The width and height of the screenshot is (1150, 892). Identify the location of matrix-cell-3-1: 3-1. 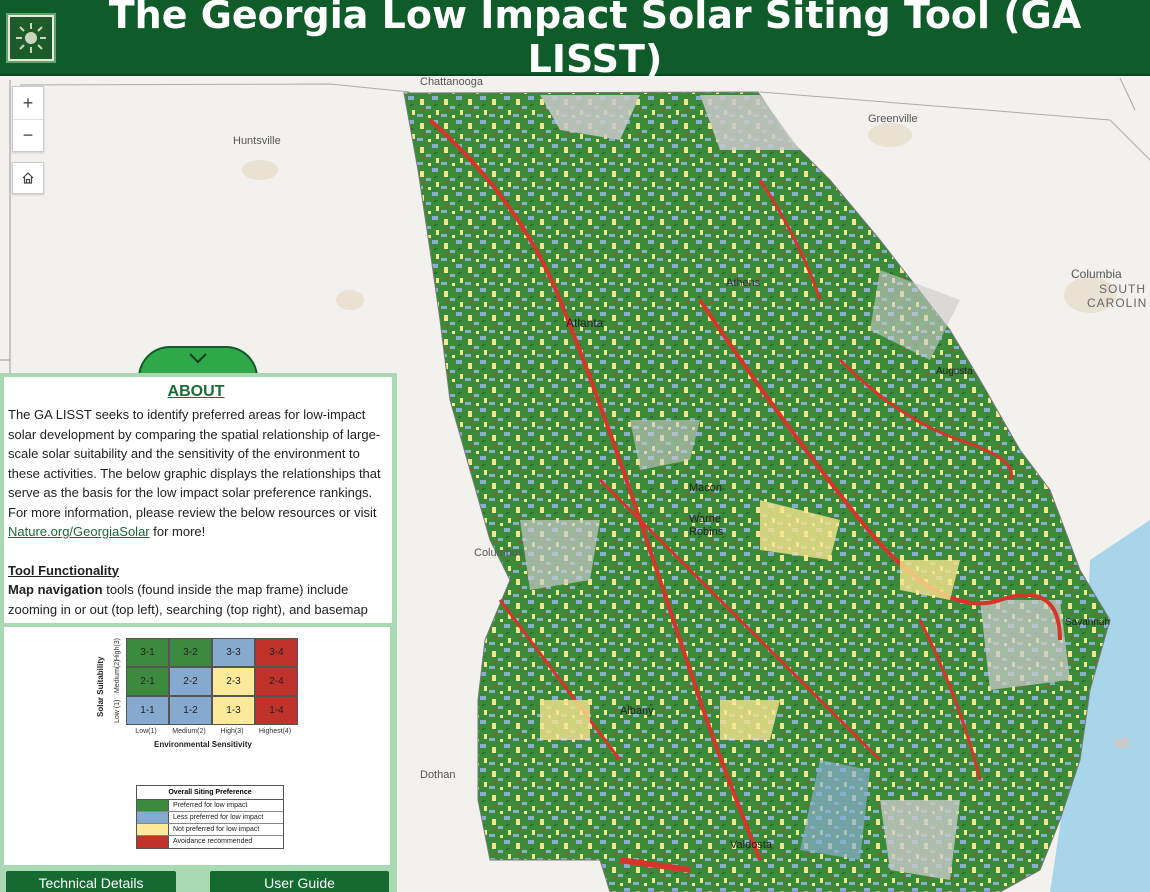
(147, 652).